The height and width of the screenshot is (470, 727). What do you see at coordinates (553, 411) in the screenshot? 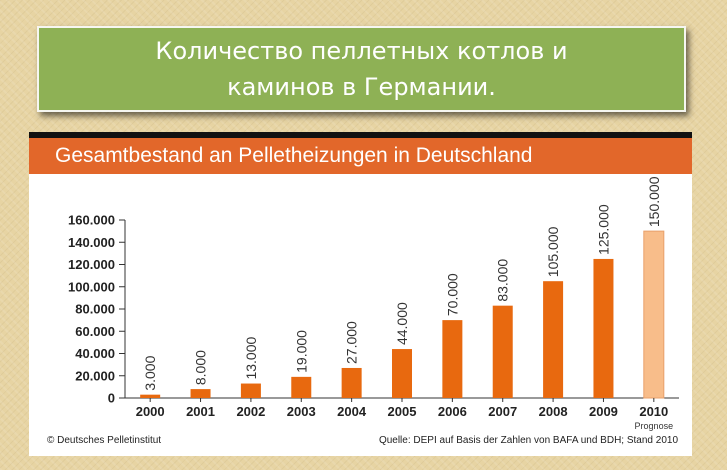
I see `x-tick-label: 2008` at bounding box center [553, 411].